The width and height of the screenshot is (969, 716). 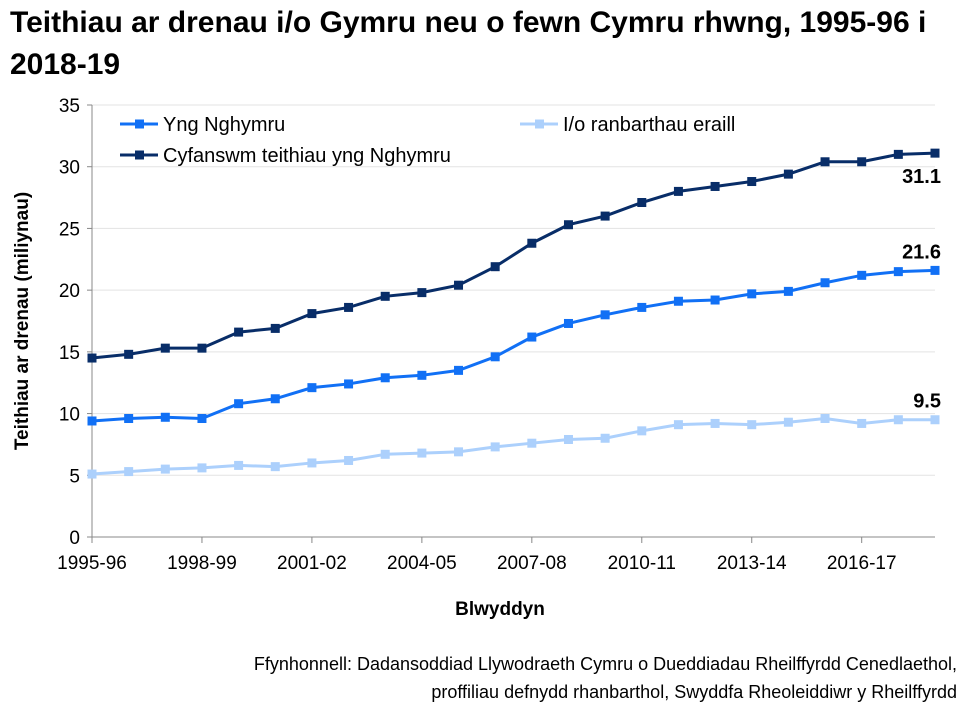 I want to click on y-tick-label: 15, so click(x=69, y=353).